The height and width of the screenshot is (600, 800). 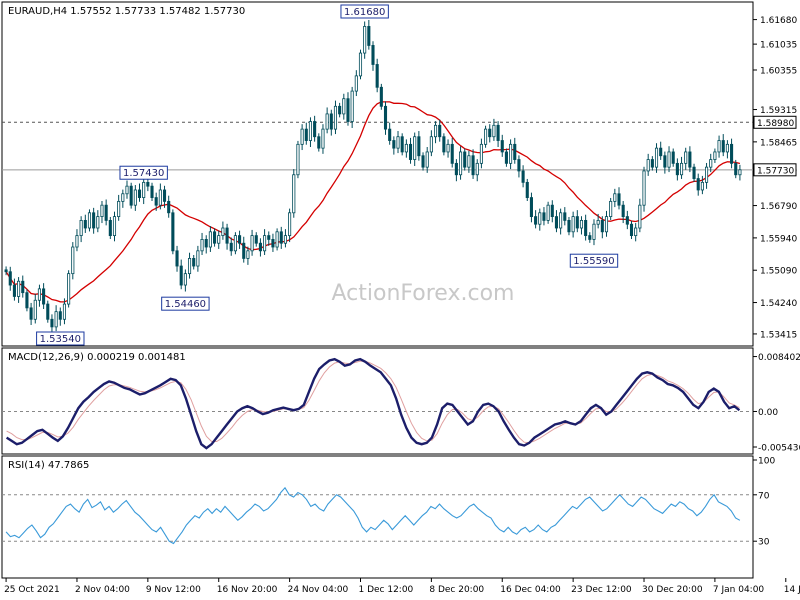 I want to click on rsi-polyline, so click(x=373, y=515).